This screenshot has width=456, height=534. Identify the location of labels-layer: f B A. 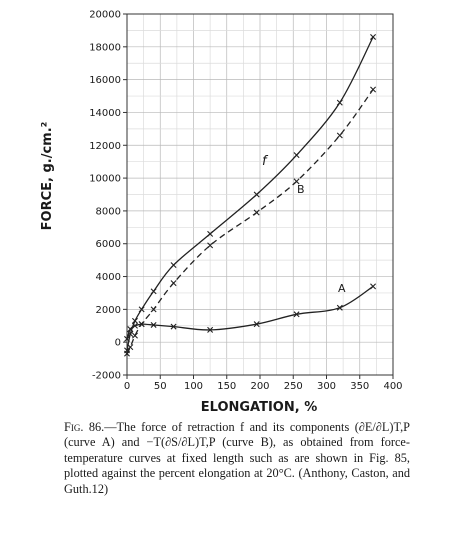
(304, 224).